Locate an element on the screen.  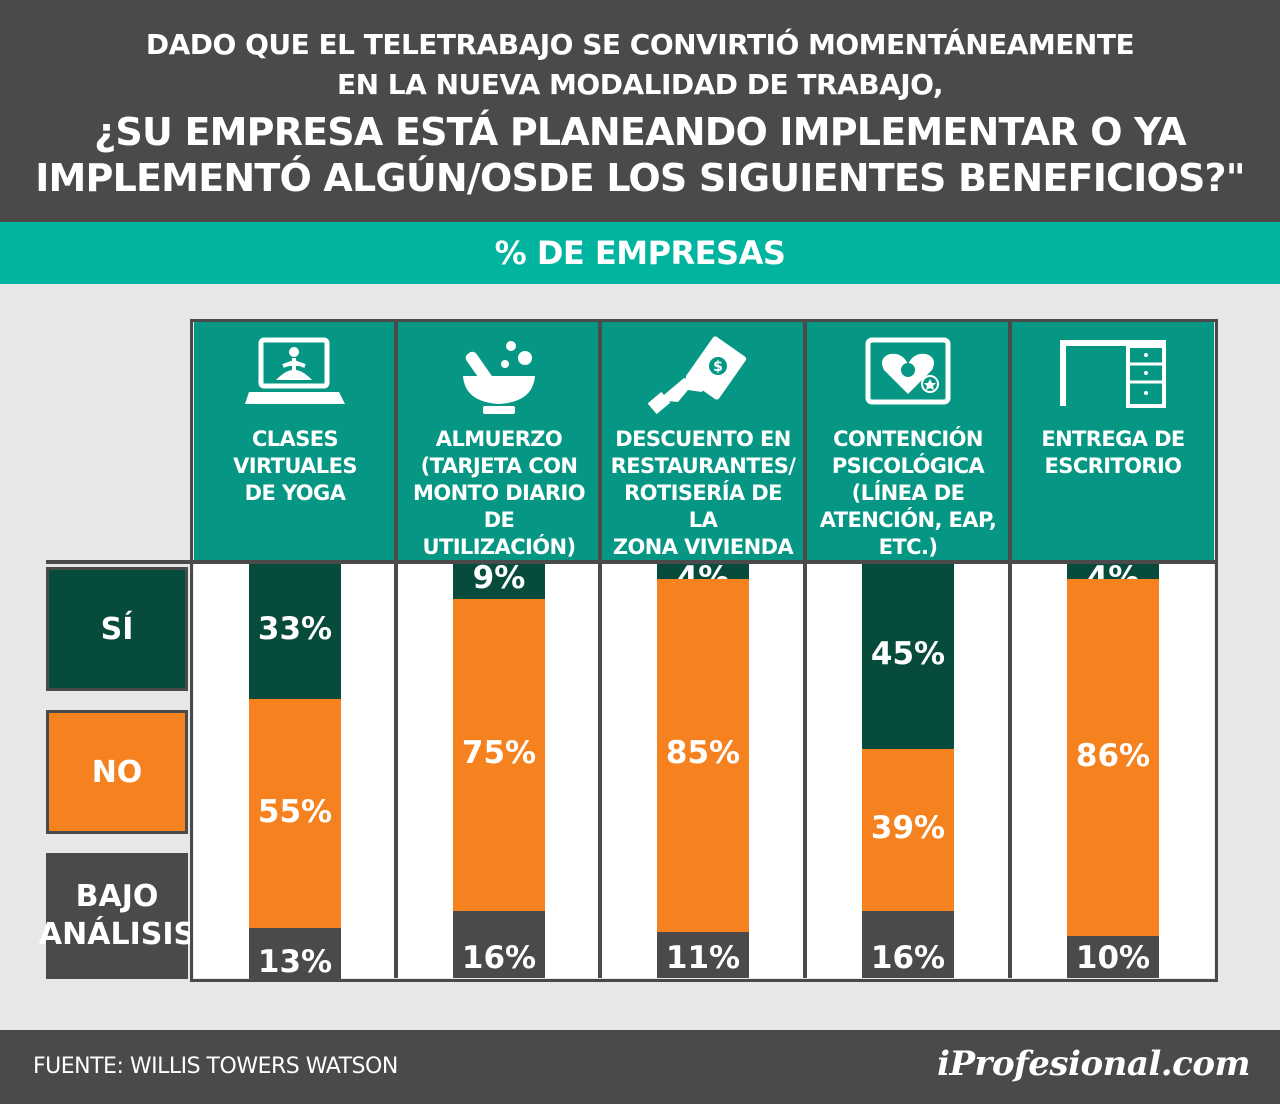
data-label: 75% is located at coordinates (499, 753).